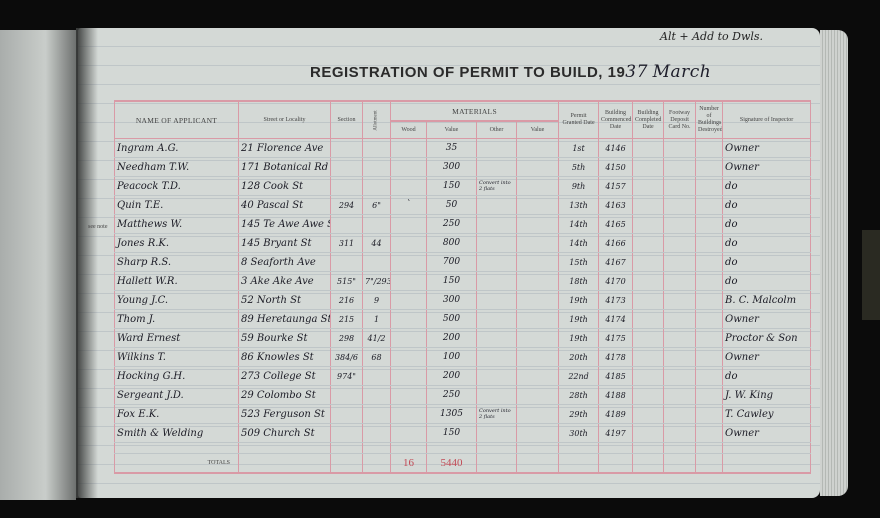 This screenshot has height=518, width=880. What do you see at coordinates (616, 167) in the screenshot?
I see `commenced-number: 4150` at bounding box center [616, 167].